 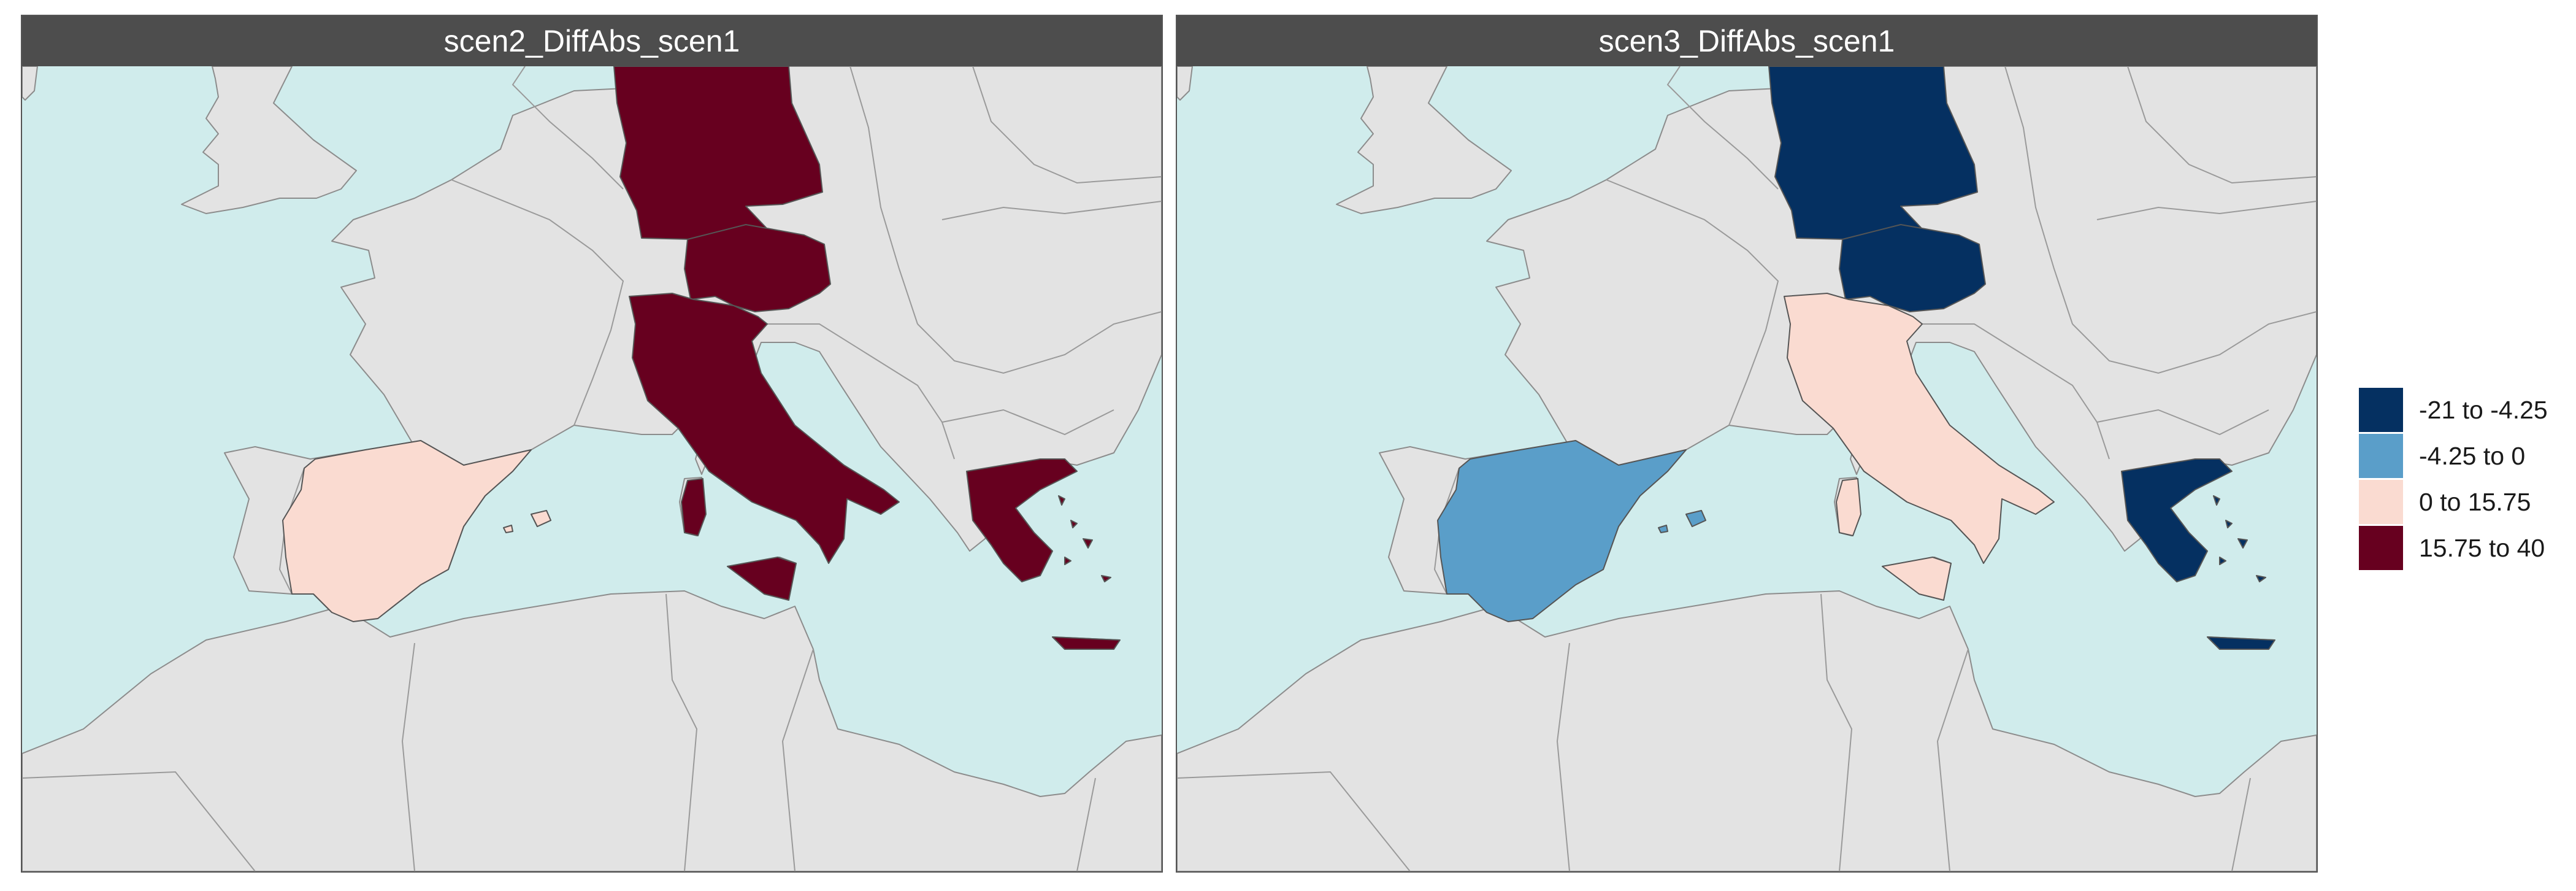 What do you see at coordinates (2483, 409) in the screenshot?
I see `legend-label: -21 to -4.25` at bounding box center [2483, 409].